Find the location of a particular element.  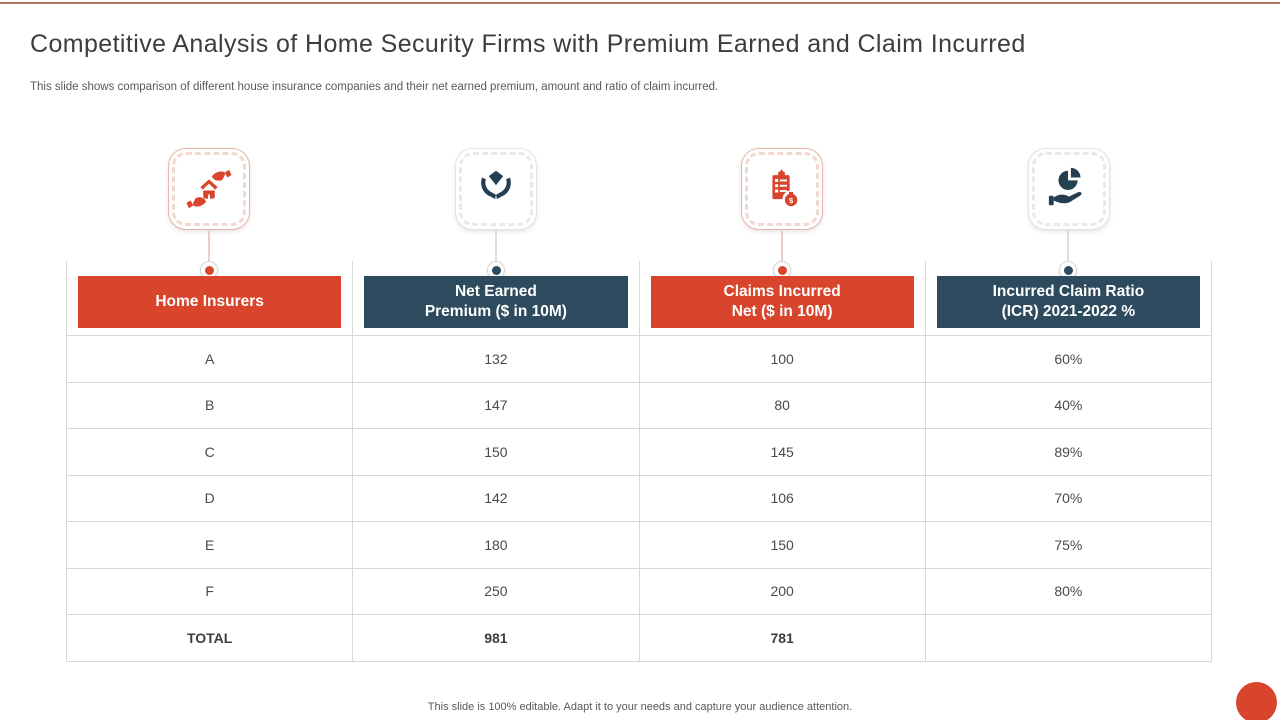

cell-insurer: C is located at coordinates (209, 451).